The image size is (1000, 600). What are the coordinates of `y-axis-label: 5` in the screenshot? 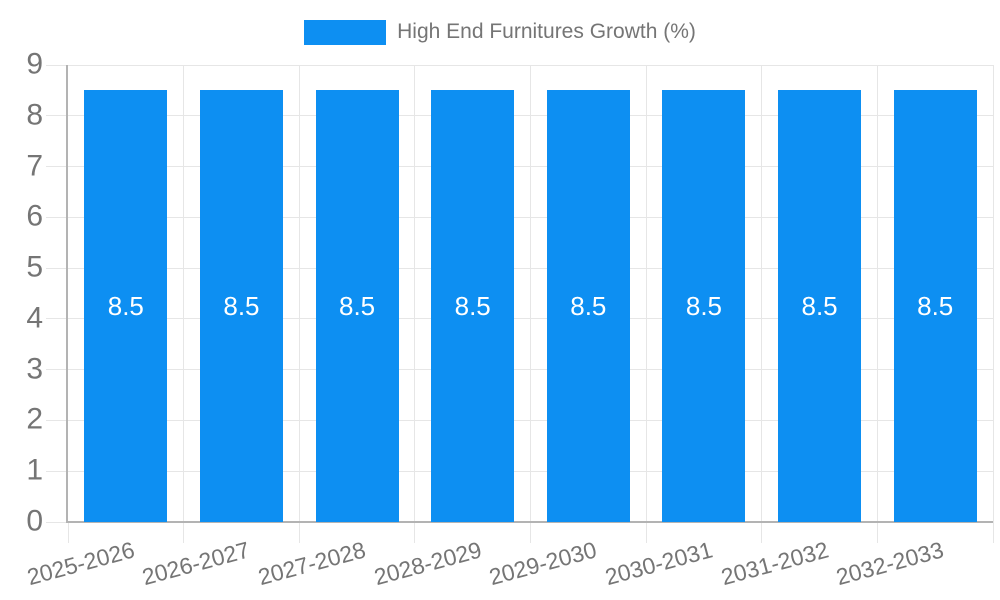 It's located at (34, 267).